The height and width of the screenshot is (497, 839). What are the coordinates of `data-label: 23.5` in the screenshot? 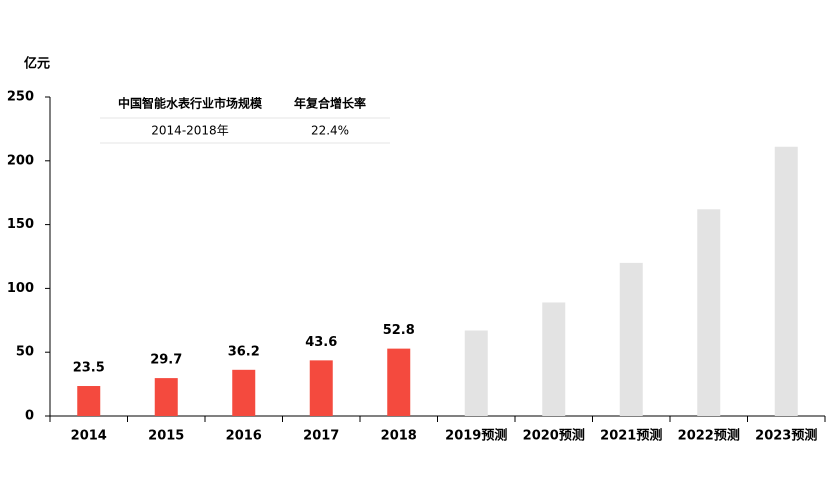 It's located at (89, 368).